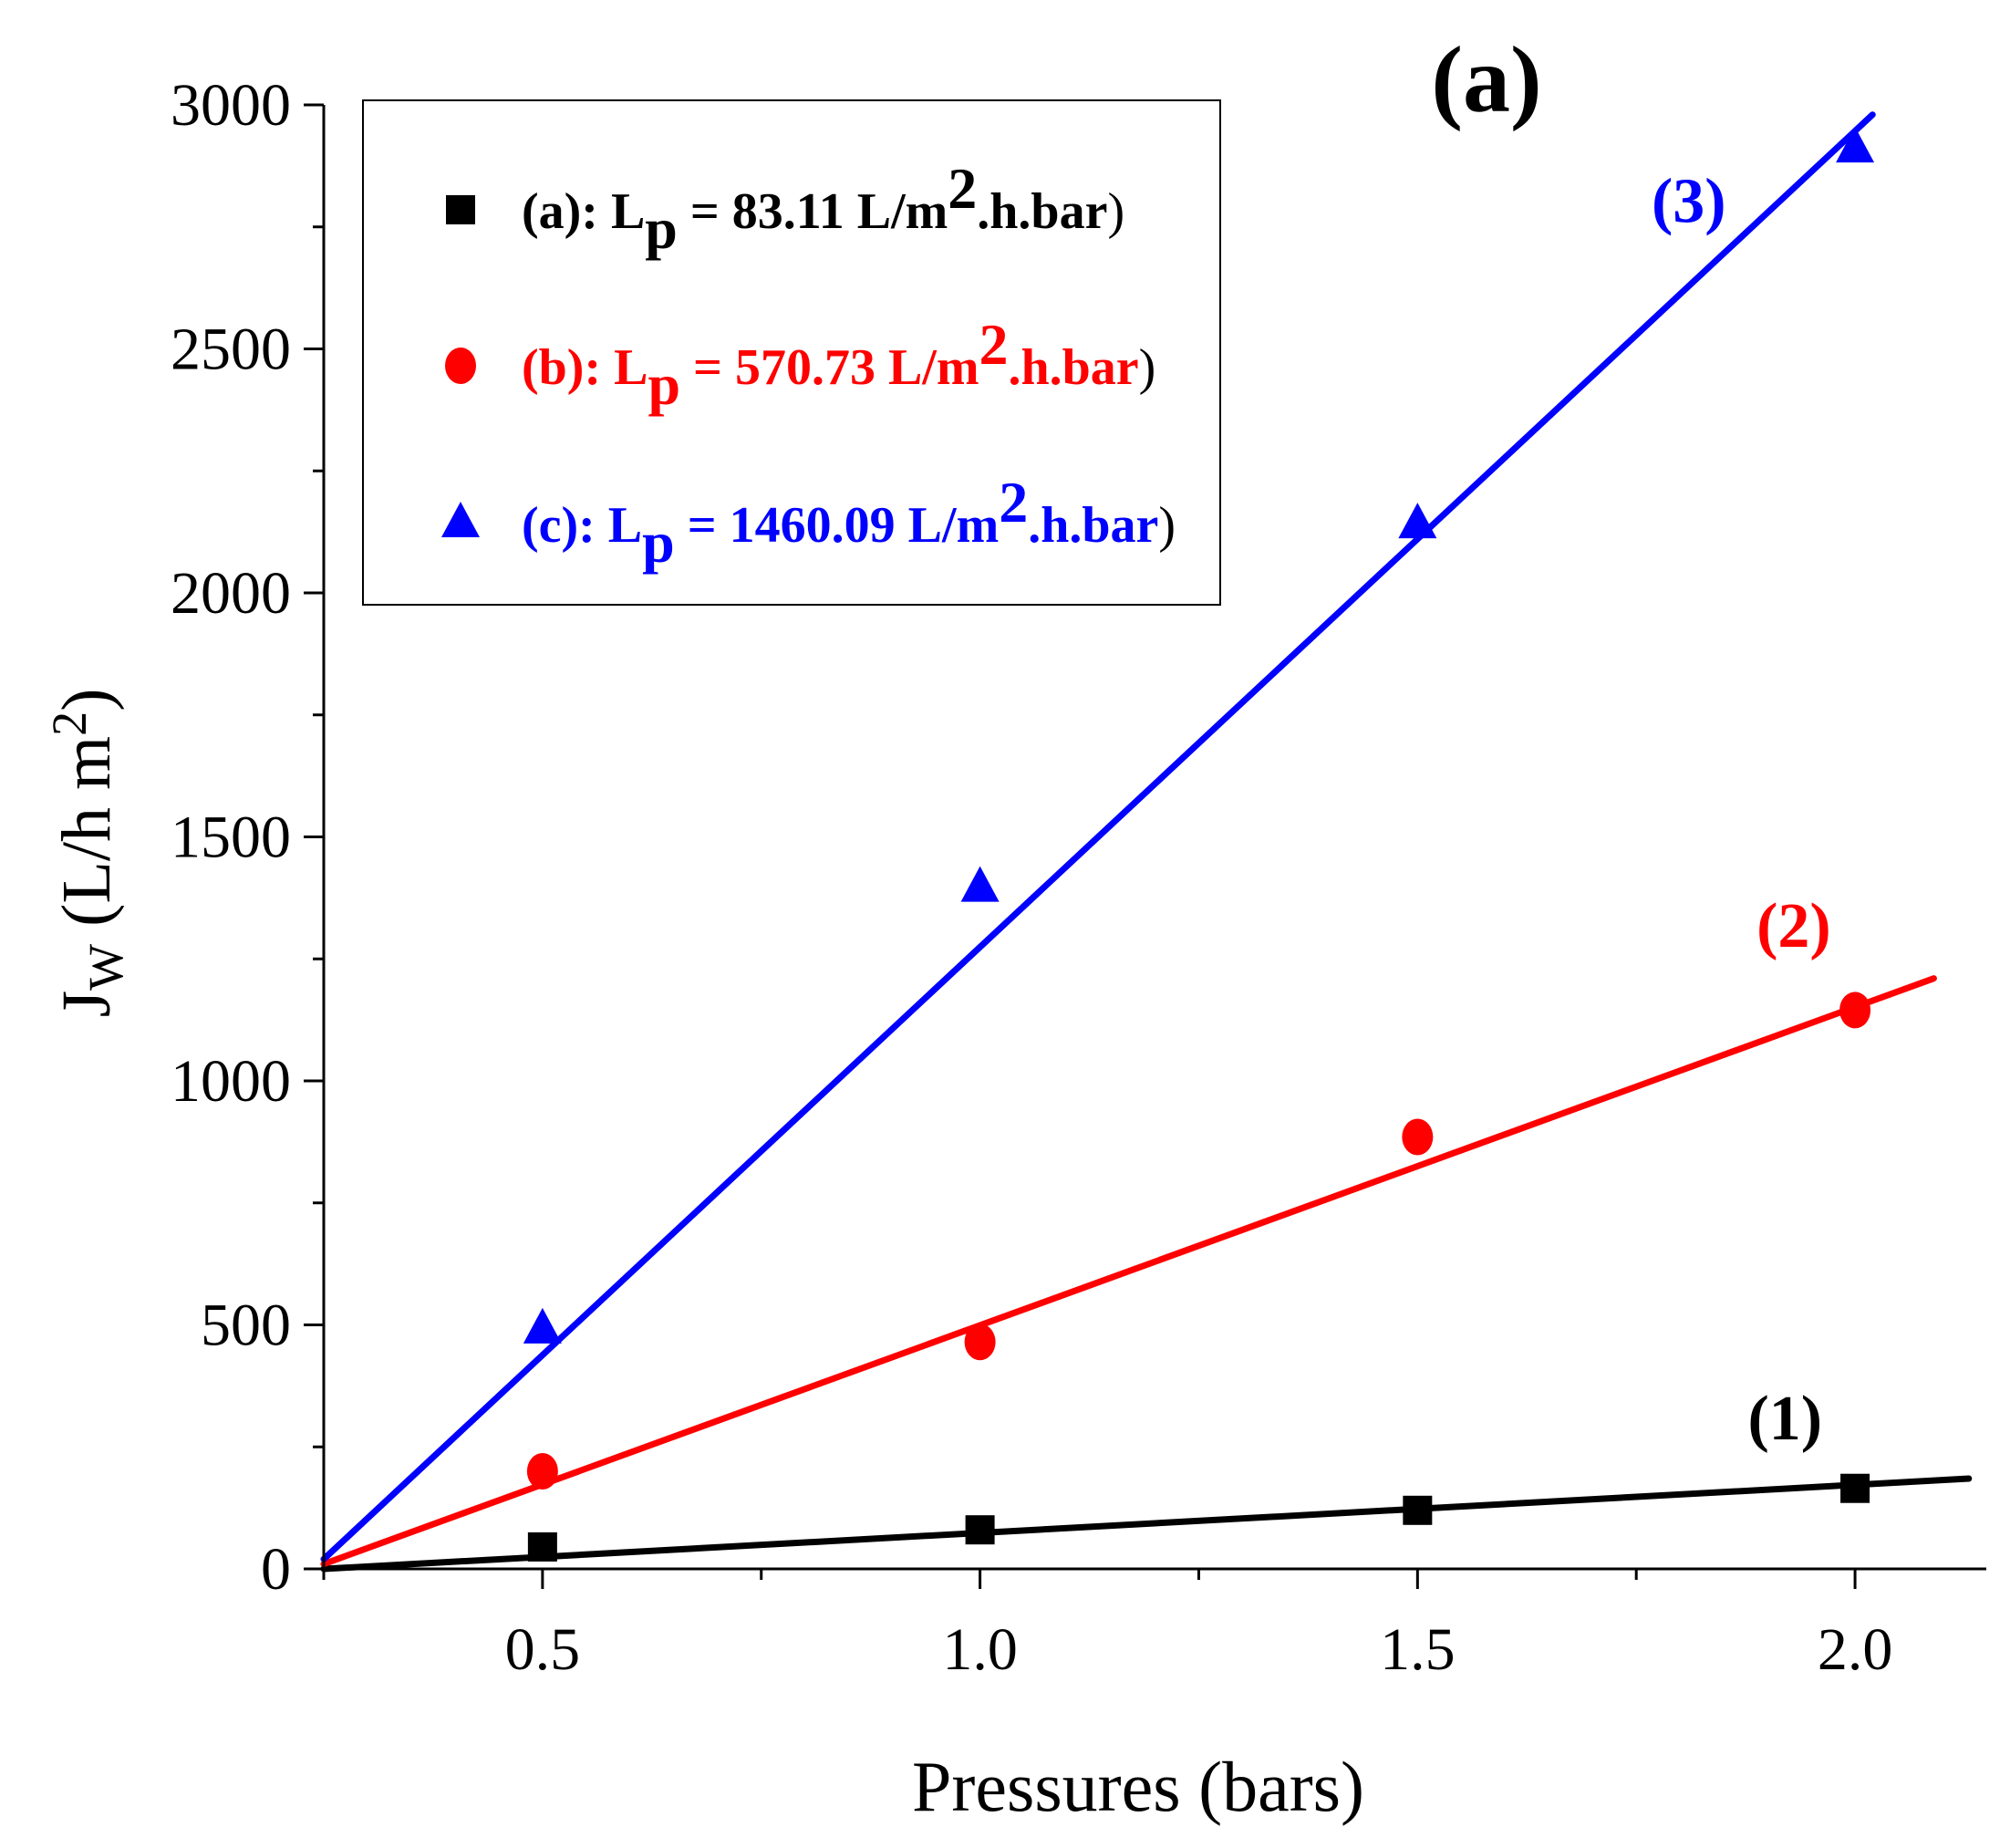  Describe the element at coordinates (1146, 1524) in the screenshot. I see `fit-line-a` at that location.